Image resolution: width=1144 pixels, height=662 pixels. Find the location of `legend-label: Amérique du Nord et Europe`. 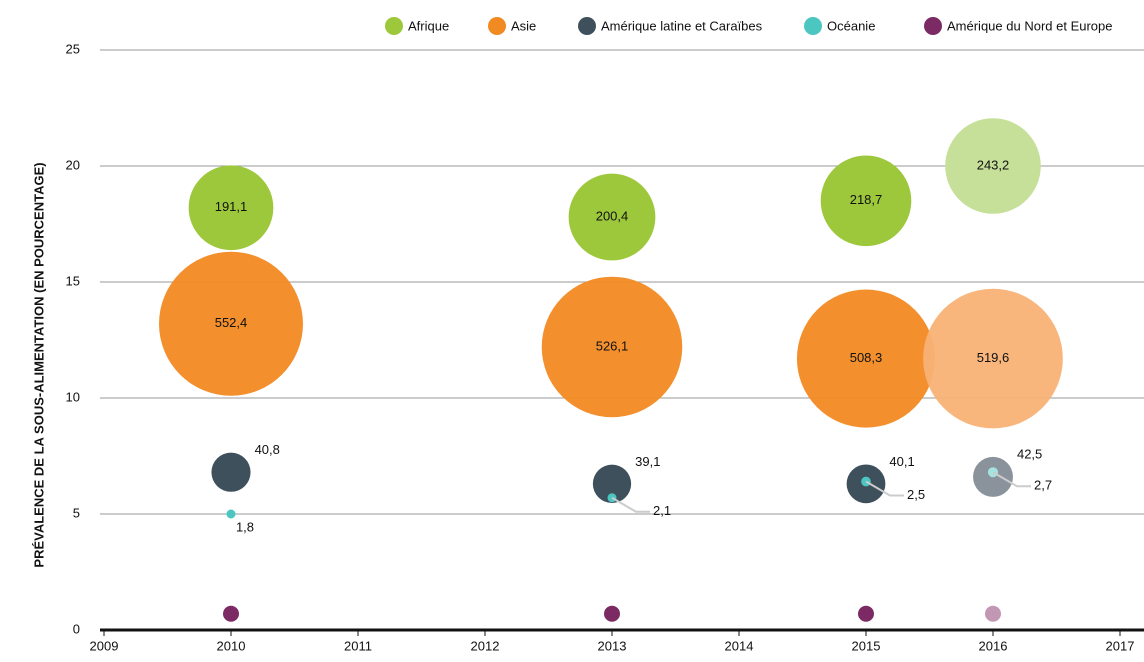

legend-label: Amérique du Nord et Europe is located at coordinates (1029, 25).